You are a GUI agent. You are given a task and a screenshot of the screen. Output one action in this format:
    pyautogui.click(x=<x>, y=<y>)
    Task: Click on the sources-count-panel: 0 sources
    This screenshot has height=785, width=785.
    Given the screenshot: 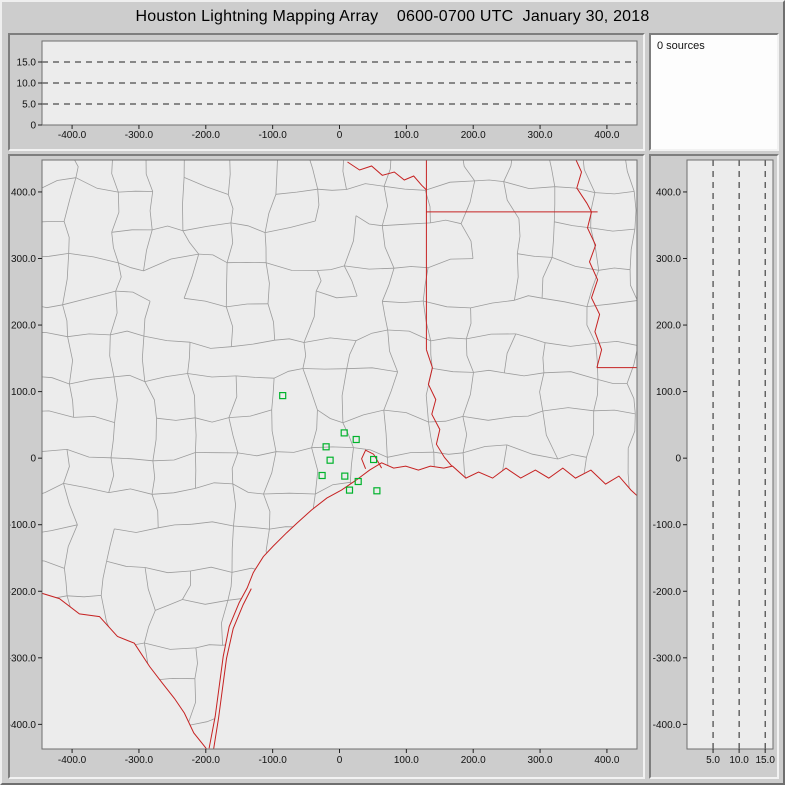 What is the action you would take?
    pyautogui.click(x=714, y=92)
    